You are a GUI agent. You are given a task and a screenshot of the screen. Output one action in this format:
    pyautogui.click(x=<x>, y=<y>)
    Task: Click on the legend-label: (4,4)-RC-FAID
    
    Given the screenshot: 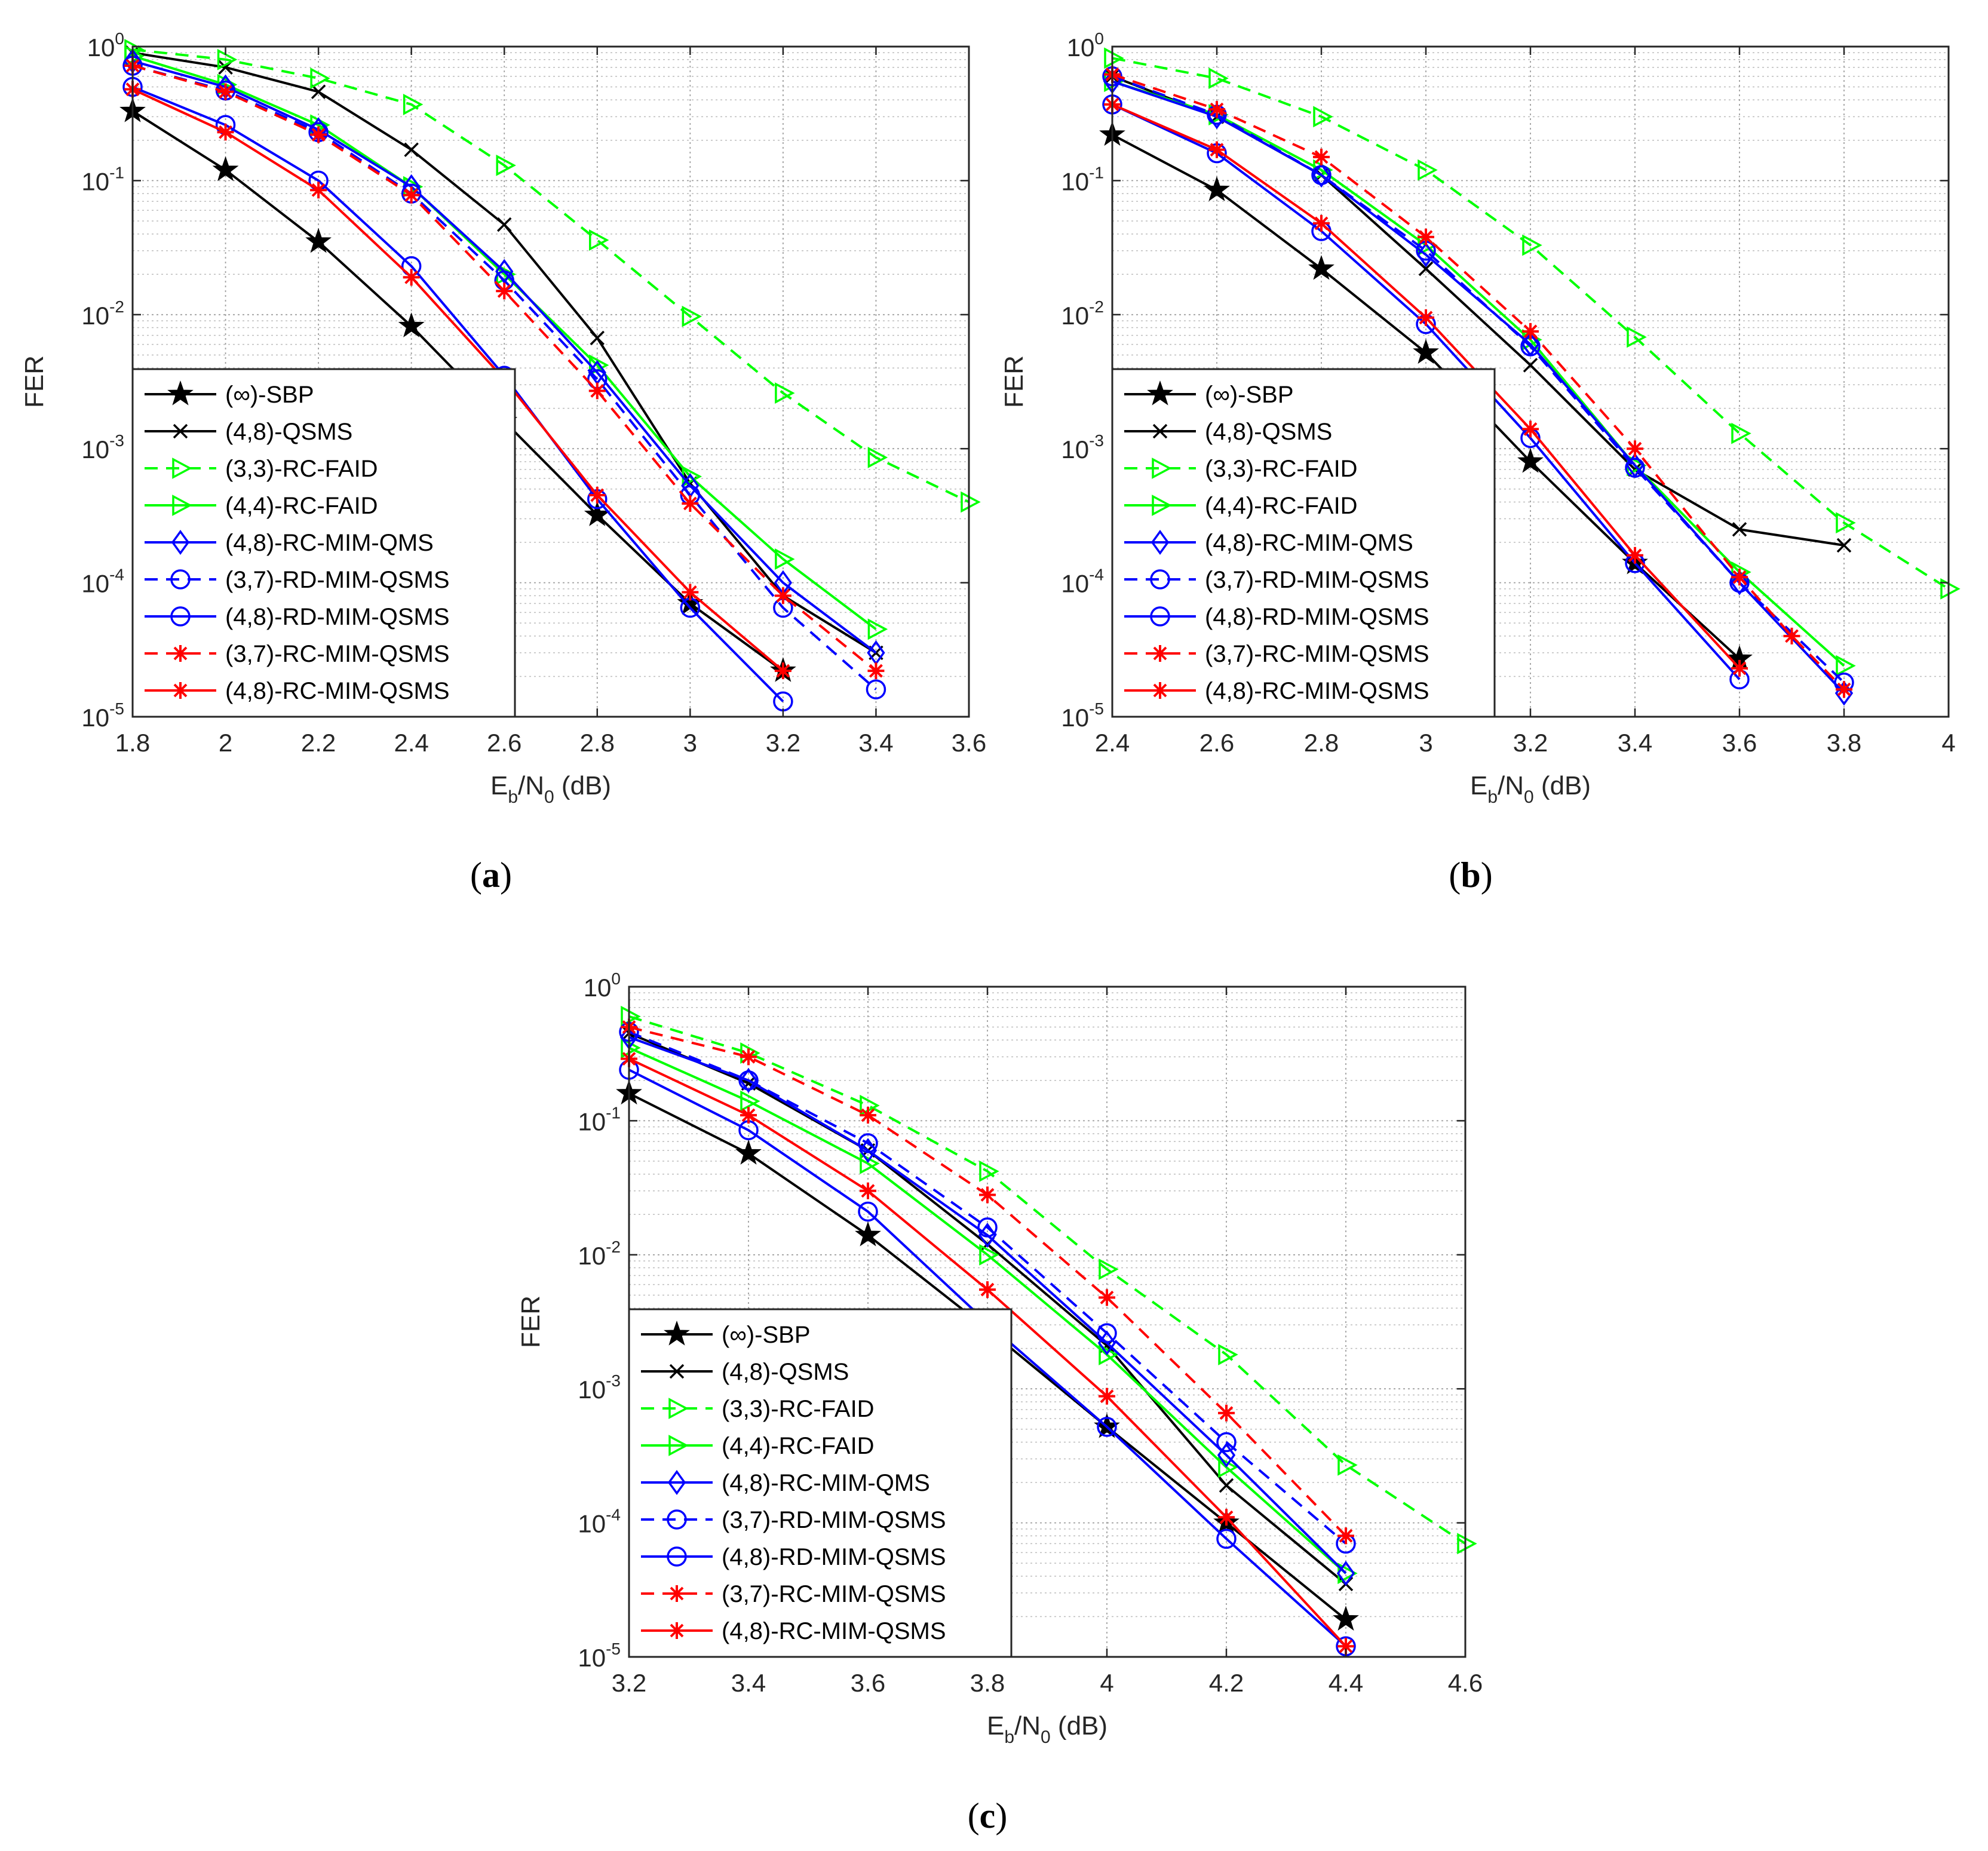 What is the action you would take?
    pyautogui.click(x=302, y=506)
    